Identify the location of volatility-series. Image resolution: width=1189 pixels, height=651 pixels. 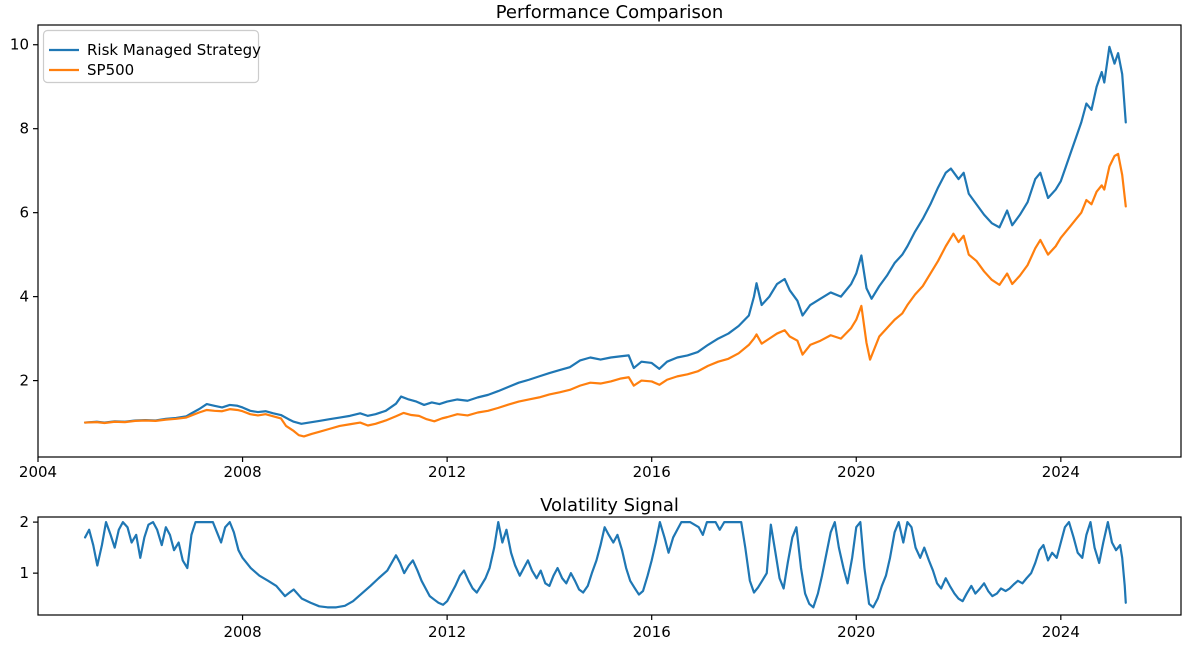
(605, 565).